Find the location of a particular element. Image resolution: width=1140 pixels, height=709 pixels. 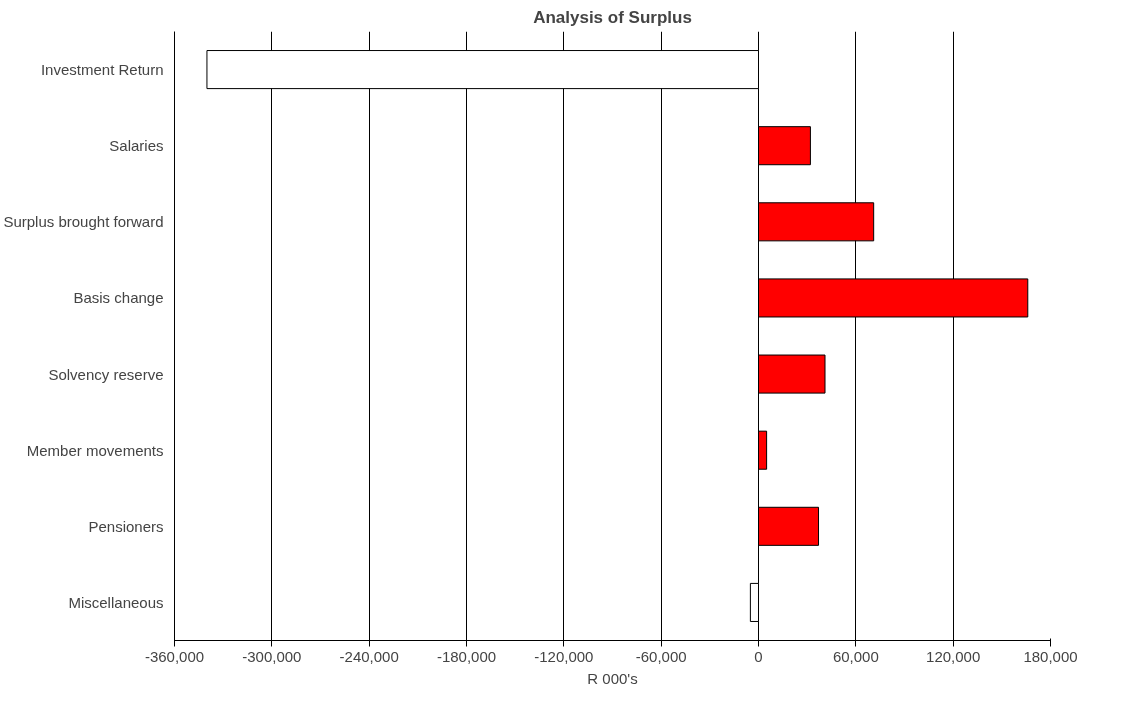

x-tick-label: 180,000 is located at coordinates (1050, 656).